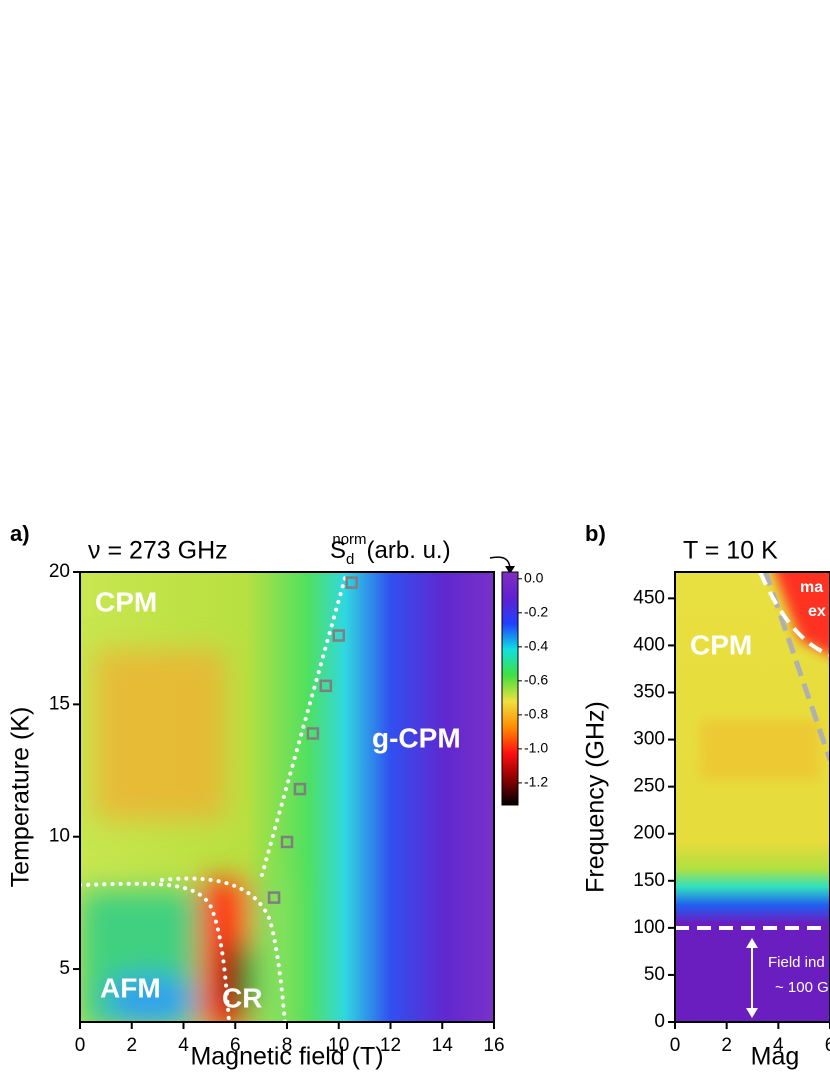 This screenshot has height=1075, width=830. Describe the element at coordinates (21, 797) in the screenshot. I see `y-axis-title: Temperature (K)` at that location.